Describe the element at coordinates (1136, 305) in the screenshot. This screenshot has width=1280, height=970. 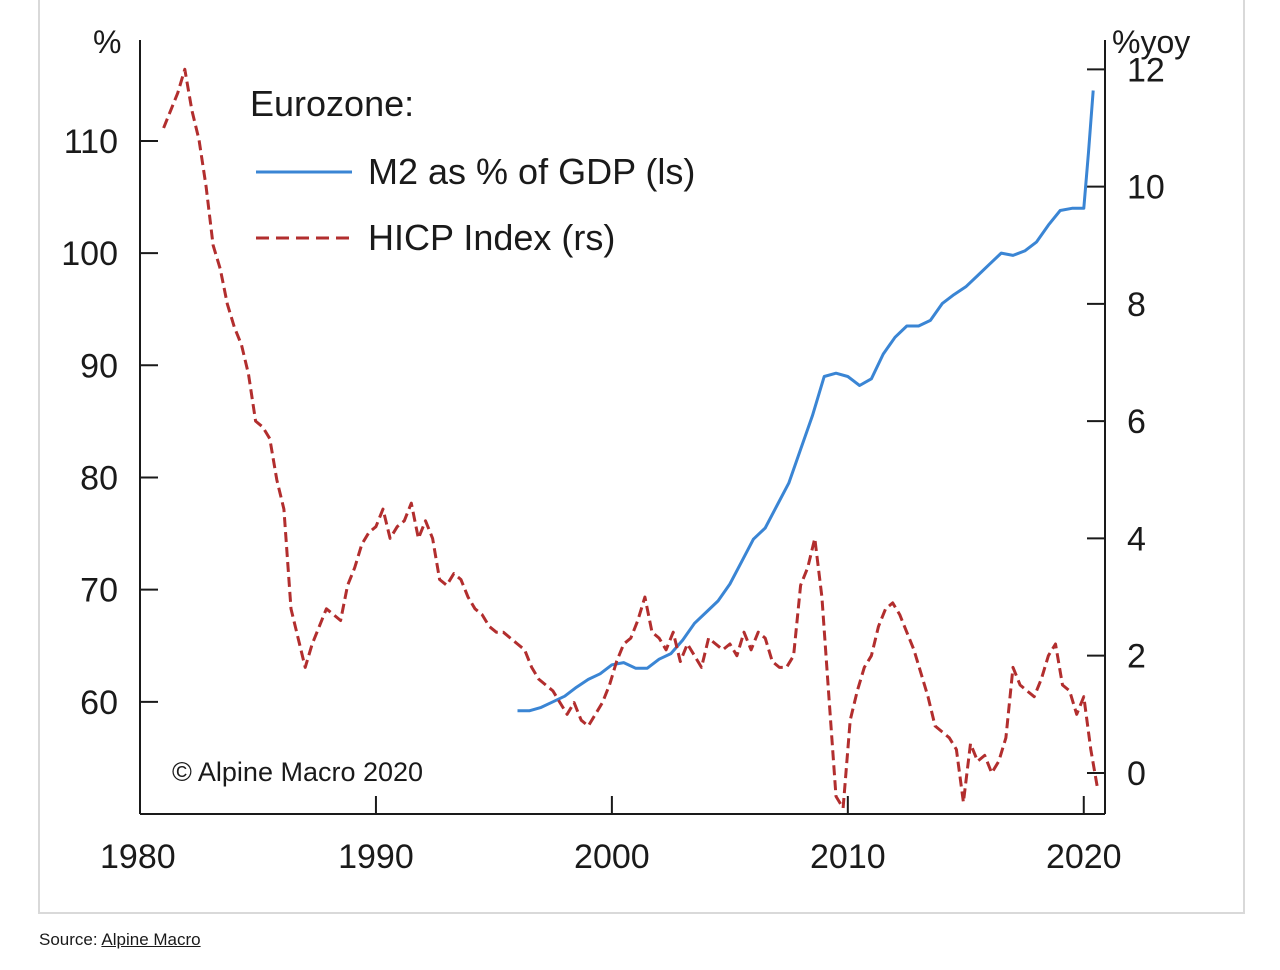
I see `right-tick-label-8: 8` at that location.